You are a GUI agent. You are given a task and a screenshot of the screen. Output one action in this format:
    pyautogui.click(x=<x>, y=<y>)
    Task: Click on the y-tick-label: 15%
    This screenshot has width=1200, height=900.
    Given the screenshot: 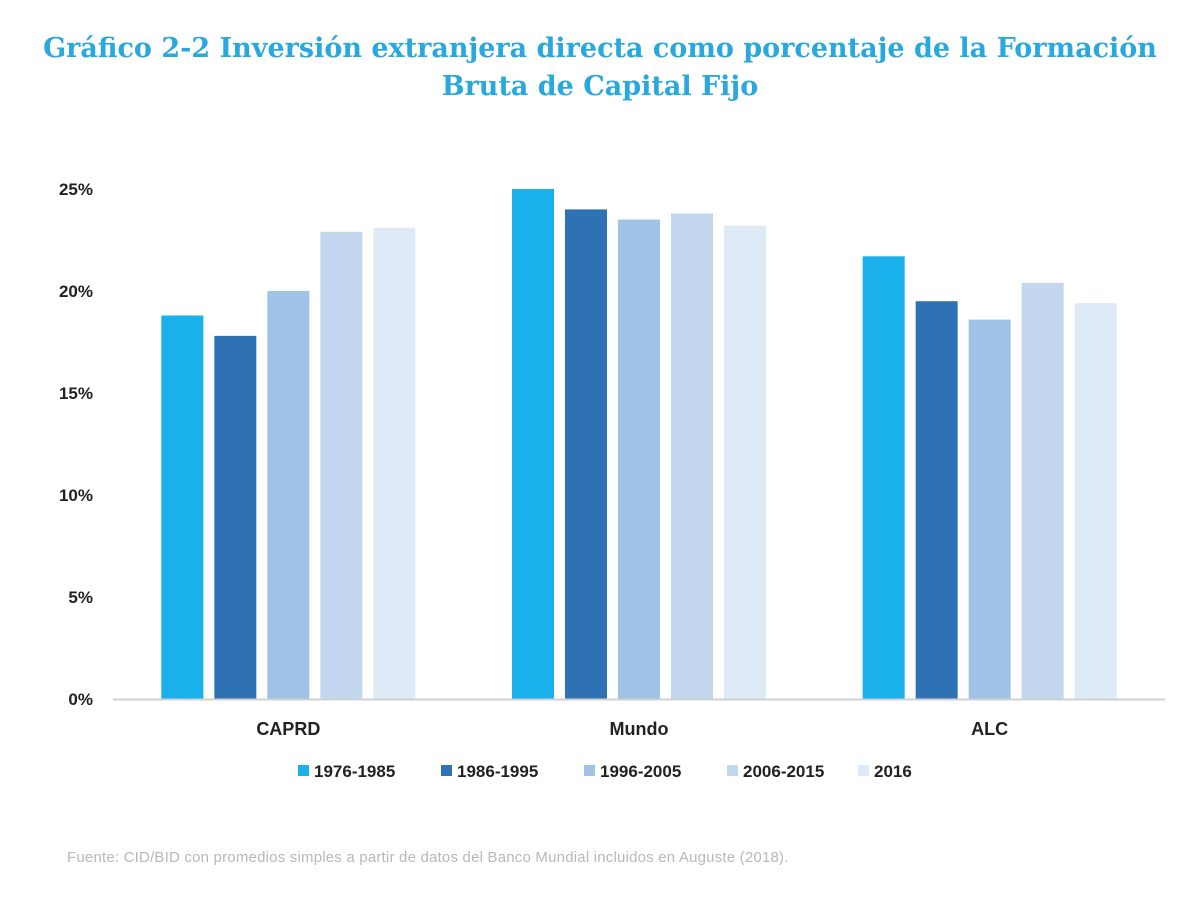 What is the action you would take?
    pyautogui.click(x=76, y=393)
    